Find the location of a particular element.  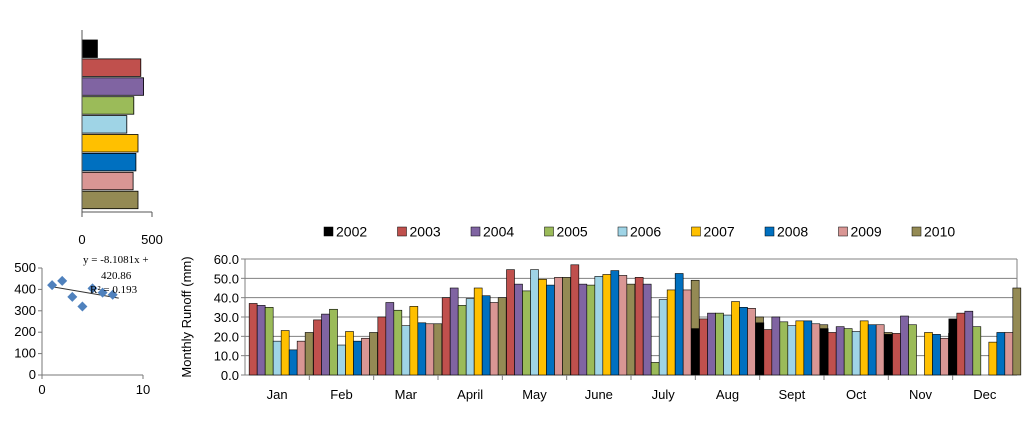

bar-2003-Sept is located at coordinates (768, 352).